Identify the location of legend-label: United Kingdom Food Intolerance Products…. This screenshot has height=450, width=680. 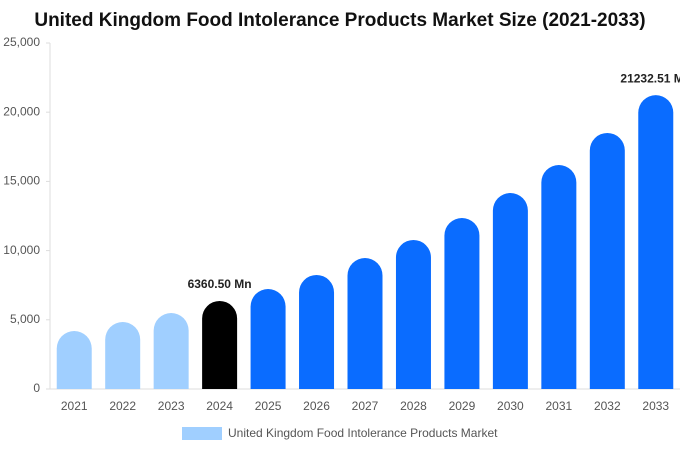
(363, 433).